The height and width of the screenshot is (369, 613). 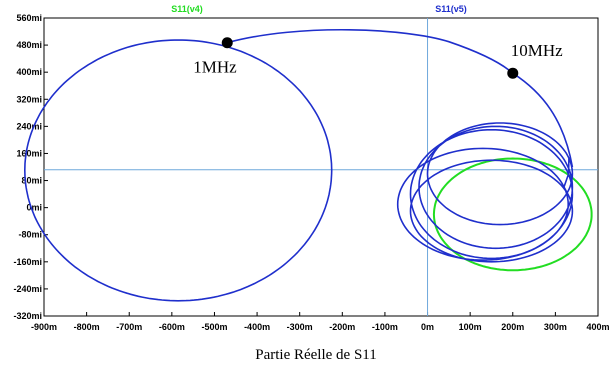 I want to click on y-tick-label: -80mi, so click(x=30, y=235).